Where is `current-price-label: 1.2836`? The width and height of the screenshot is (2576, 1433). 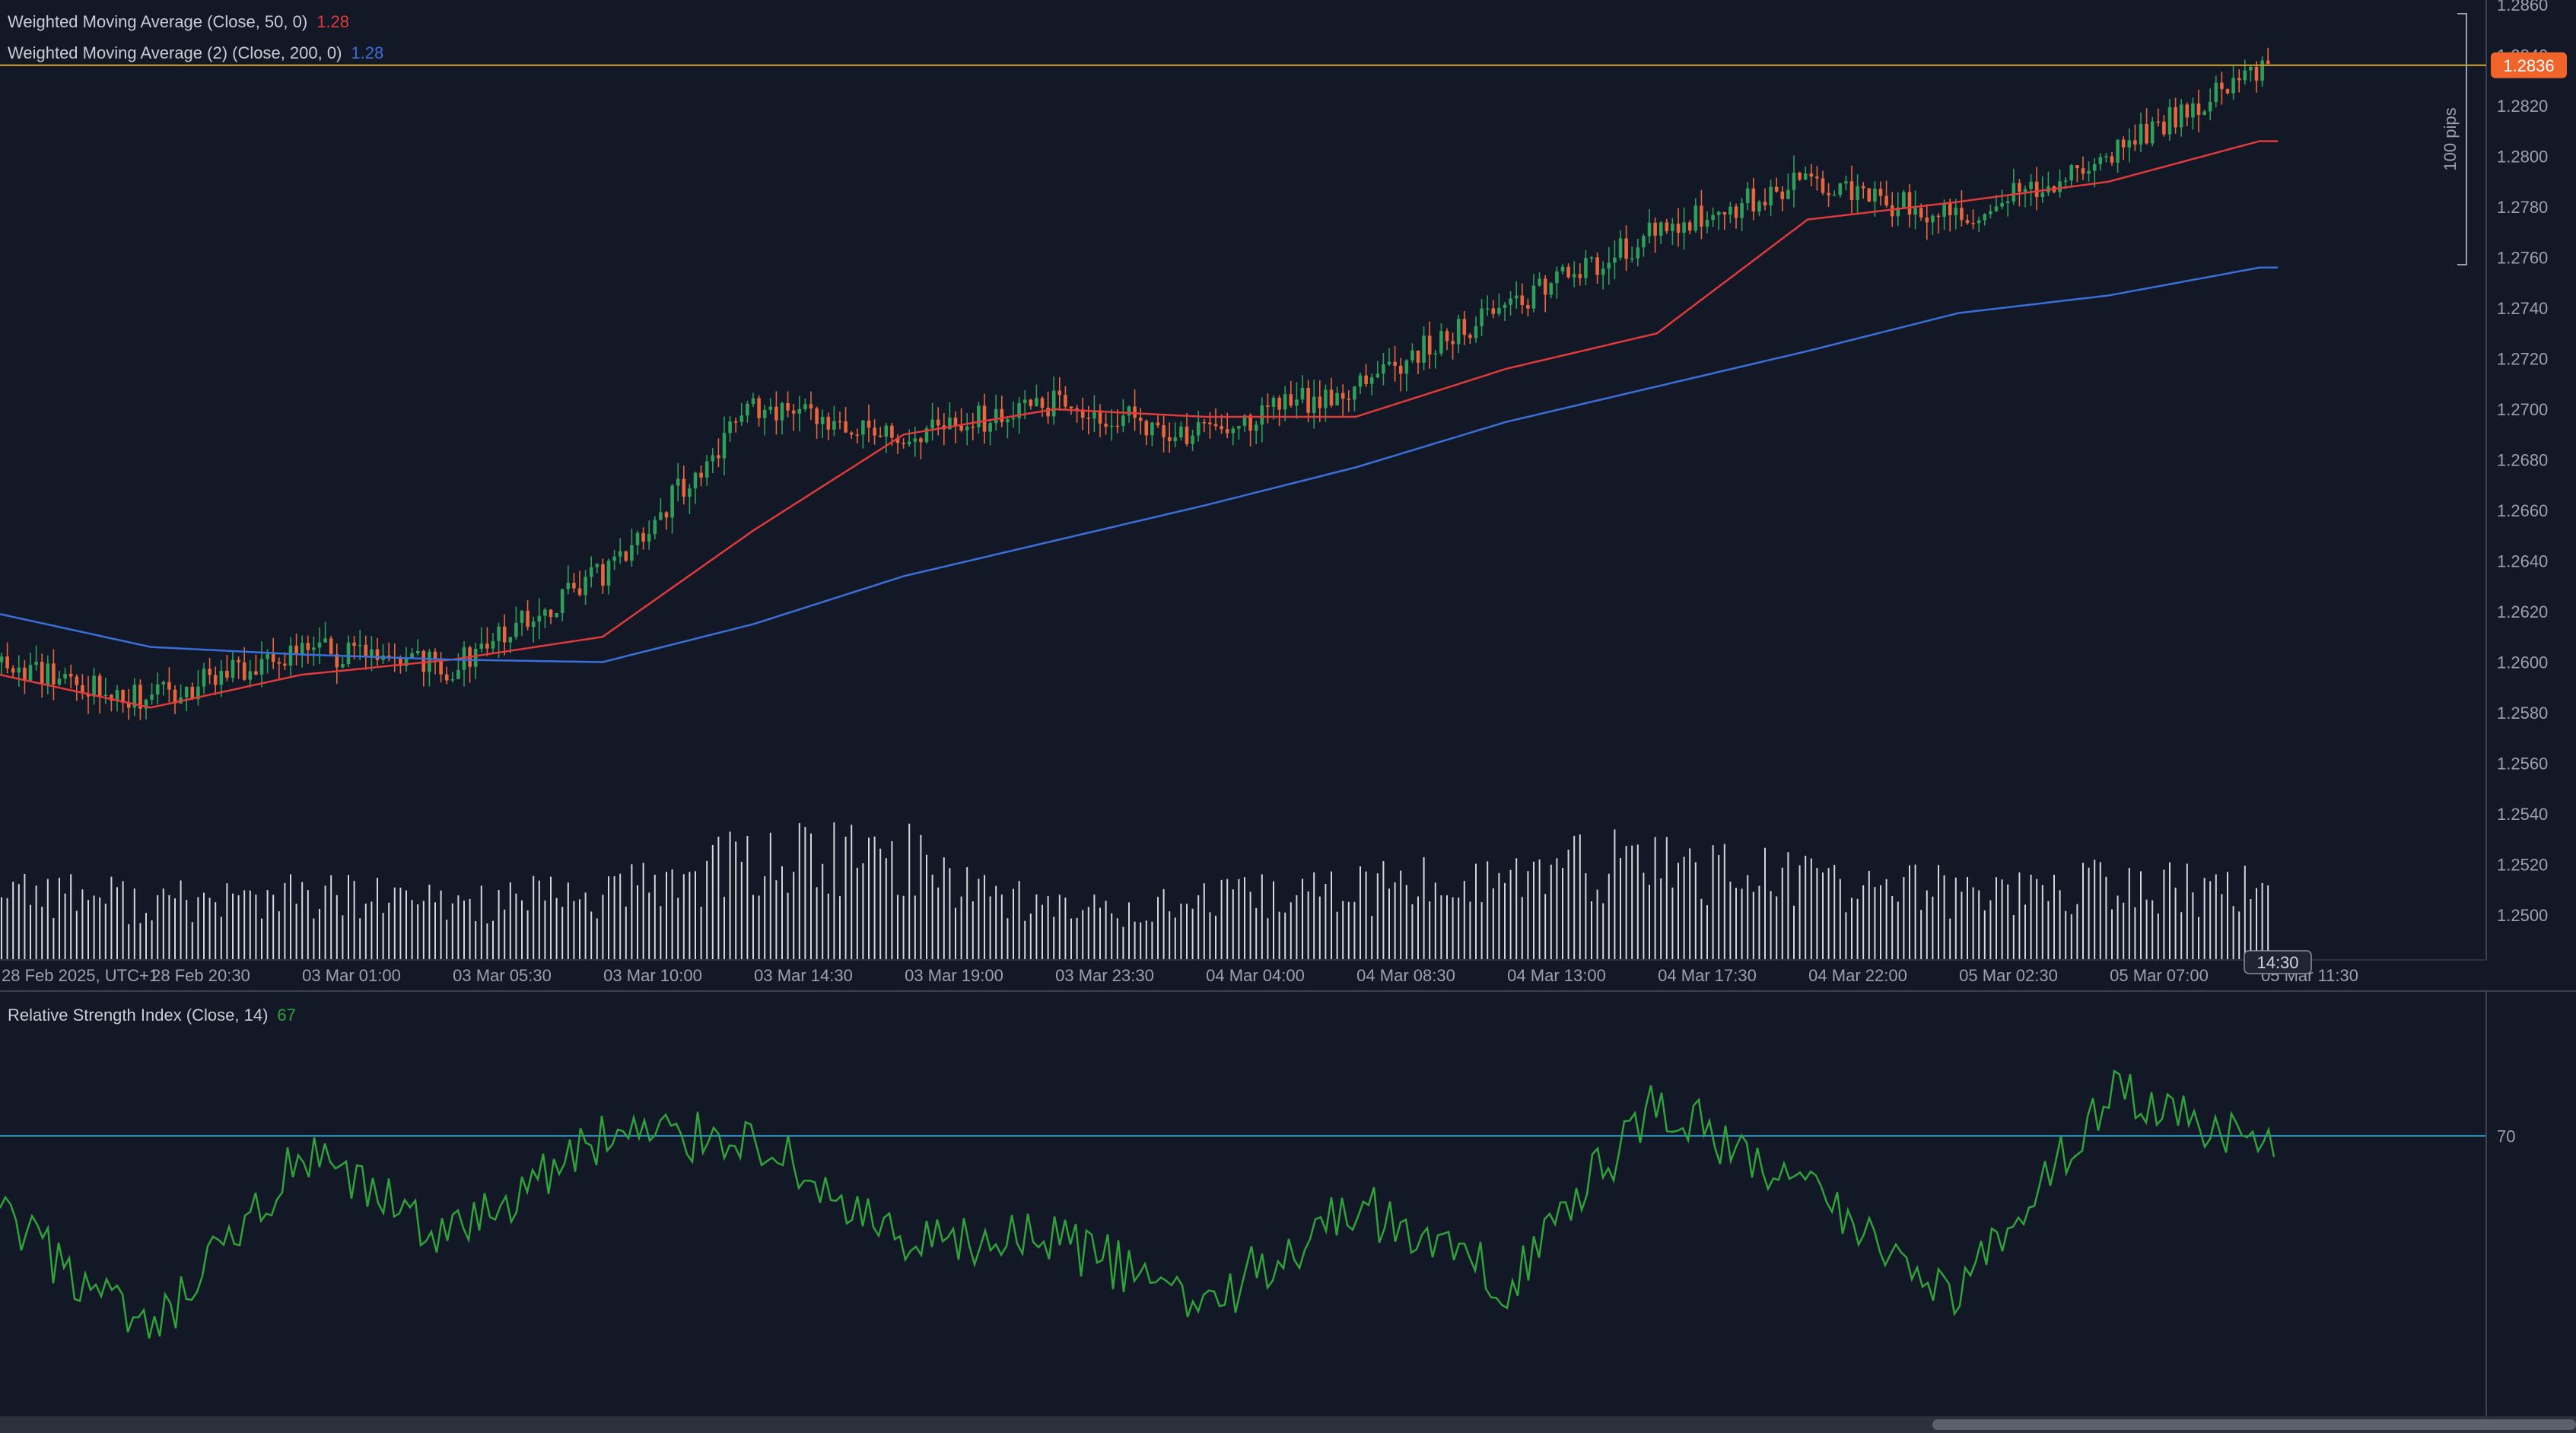 current-price-label: 1.2836 is located at coordinates (2528, 65).